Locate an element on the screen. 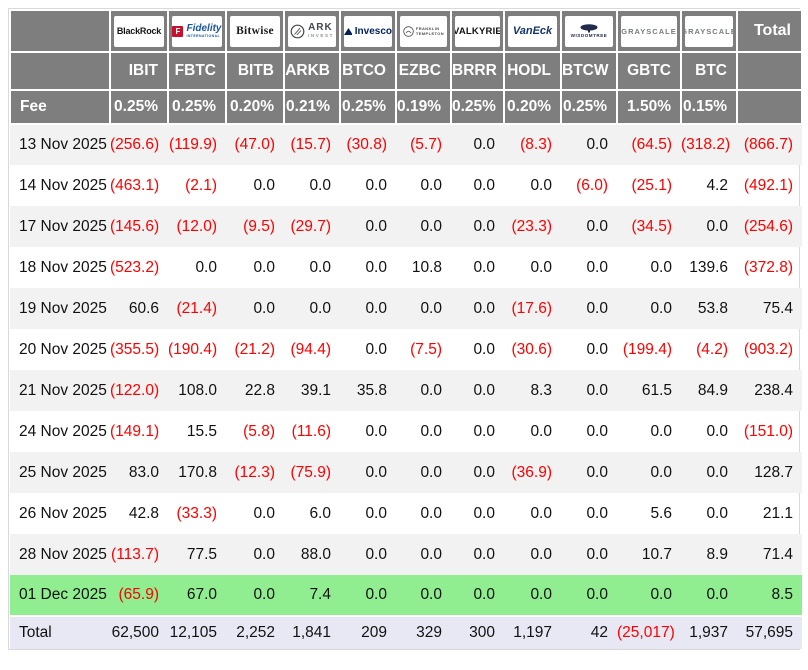 The width and height of the screenshot is (808, 670). total-value-cell: 1,841 is located at coordinates (312, 632).